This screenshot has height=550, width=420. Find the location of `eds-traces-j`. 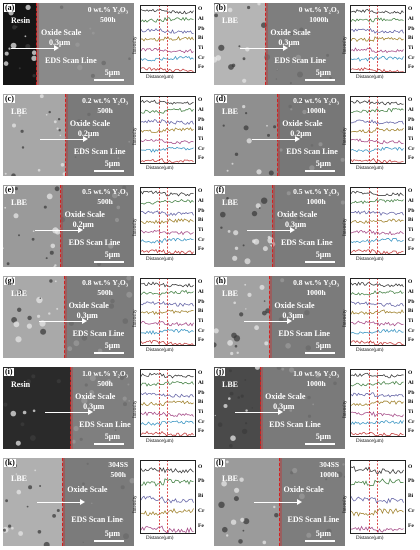

eds-traces-j is located at coordinates (377, 403).